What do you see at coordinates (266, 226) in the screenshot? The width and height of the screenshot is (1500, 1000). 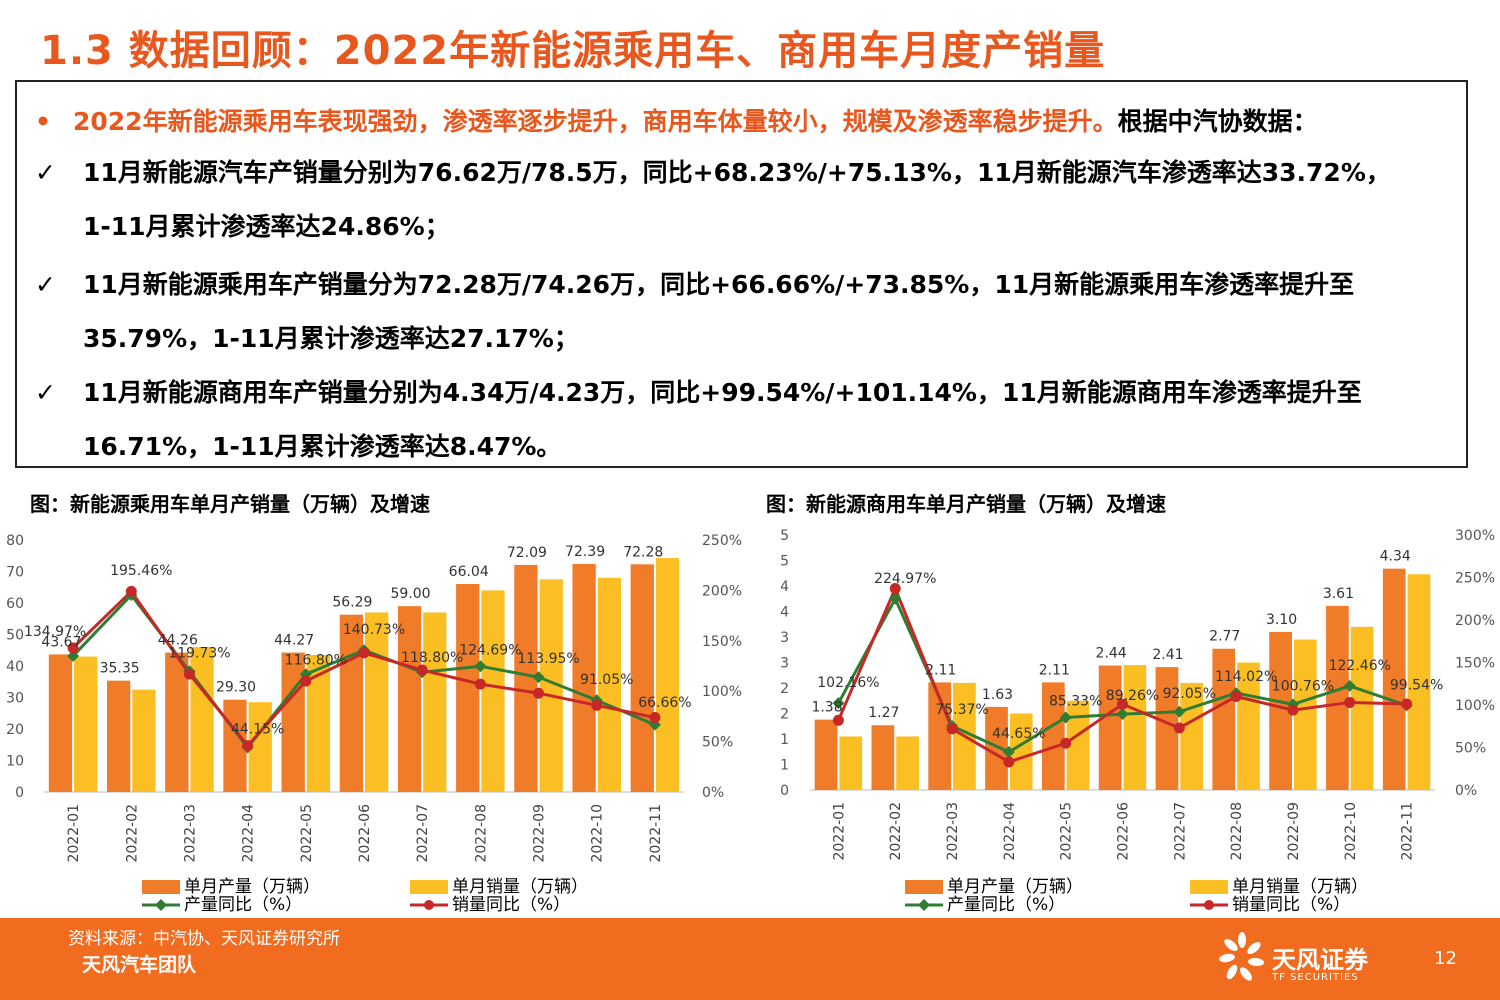 I see `summary-item-line: 1-11月累计渗透率达24.86%；` at bounding box center [266, 226].